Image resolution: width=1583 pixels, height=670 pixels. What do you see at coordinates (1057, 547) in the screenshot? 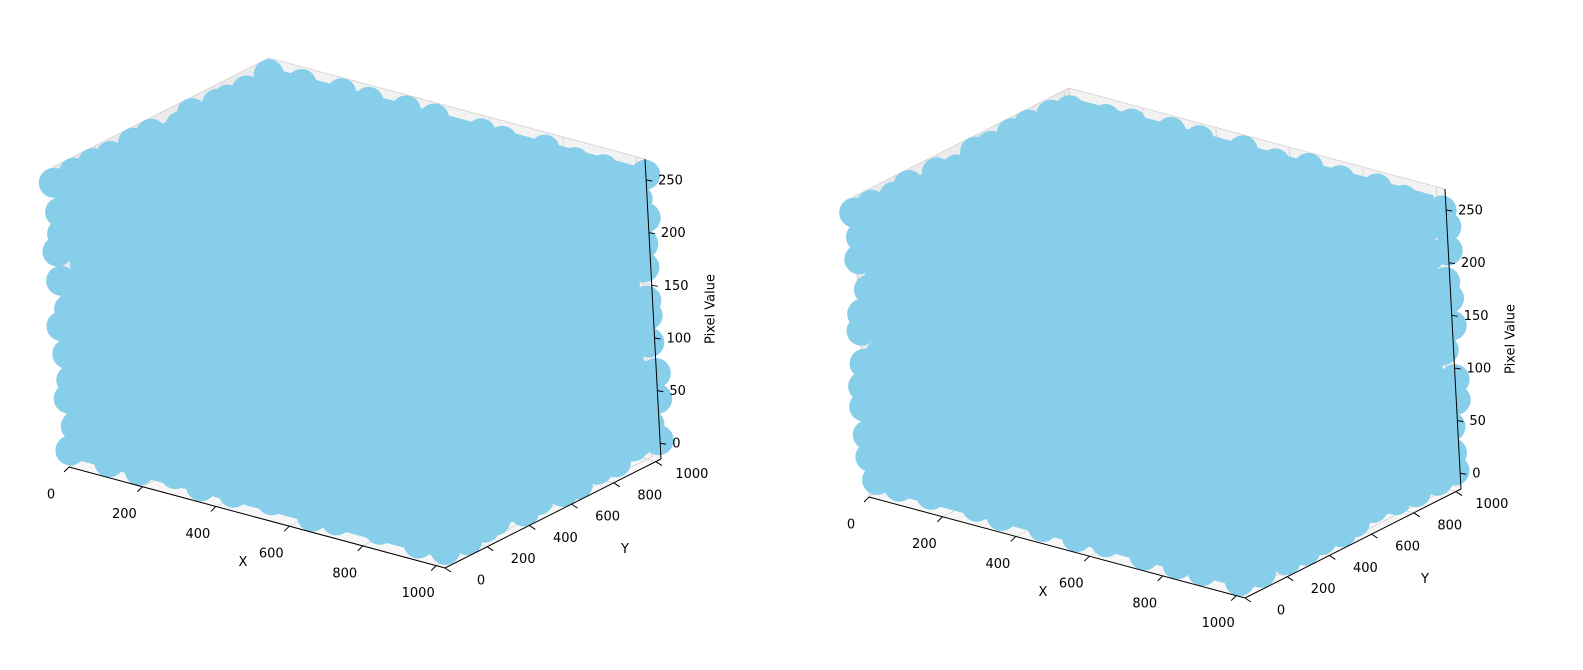
I see `x-axis-line` at bounding box center [1057, 547].